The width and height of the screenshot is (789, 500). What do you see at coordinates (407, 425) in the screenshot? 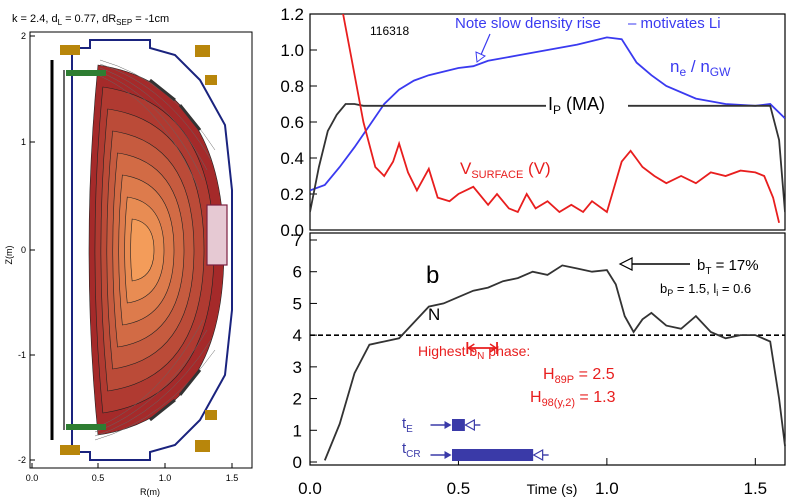
I see `tau-e-label: tE` at bounding box center [407, 425].